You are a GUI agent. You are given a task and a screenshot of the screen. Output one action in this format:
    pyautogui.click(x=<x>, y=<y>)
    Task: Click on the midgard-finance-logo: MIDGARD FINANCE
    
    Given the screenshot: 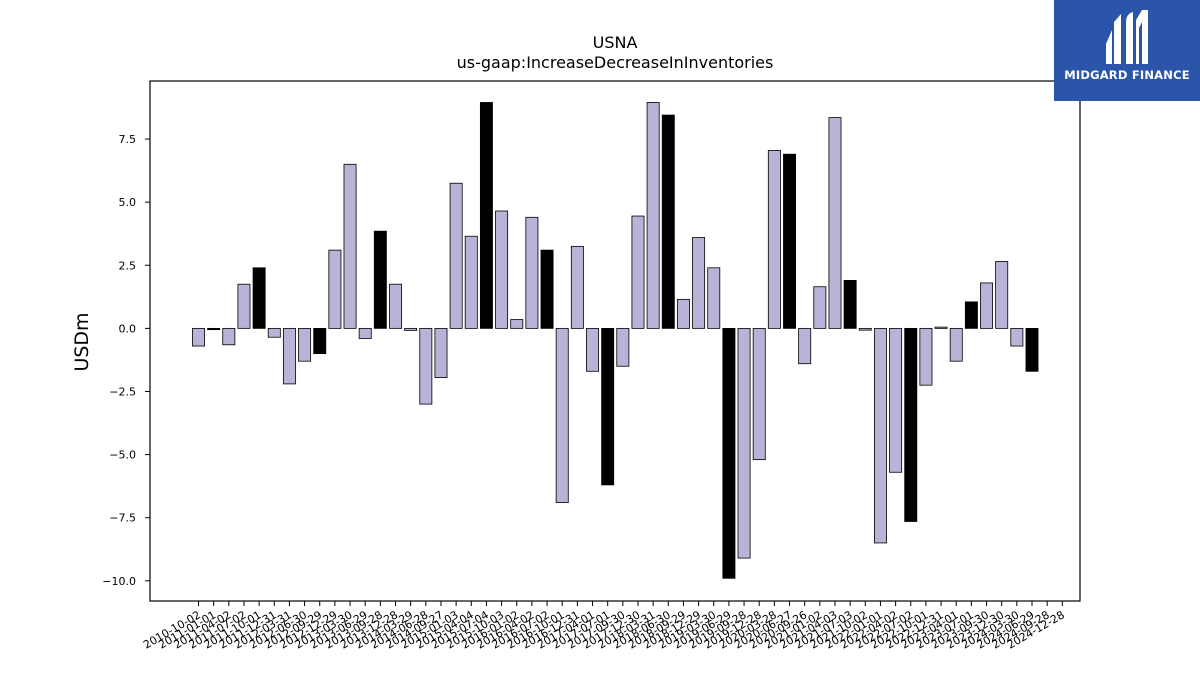 What is the action you would take?
    pyautogui.click(x=1127, y=50)
    